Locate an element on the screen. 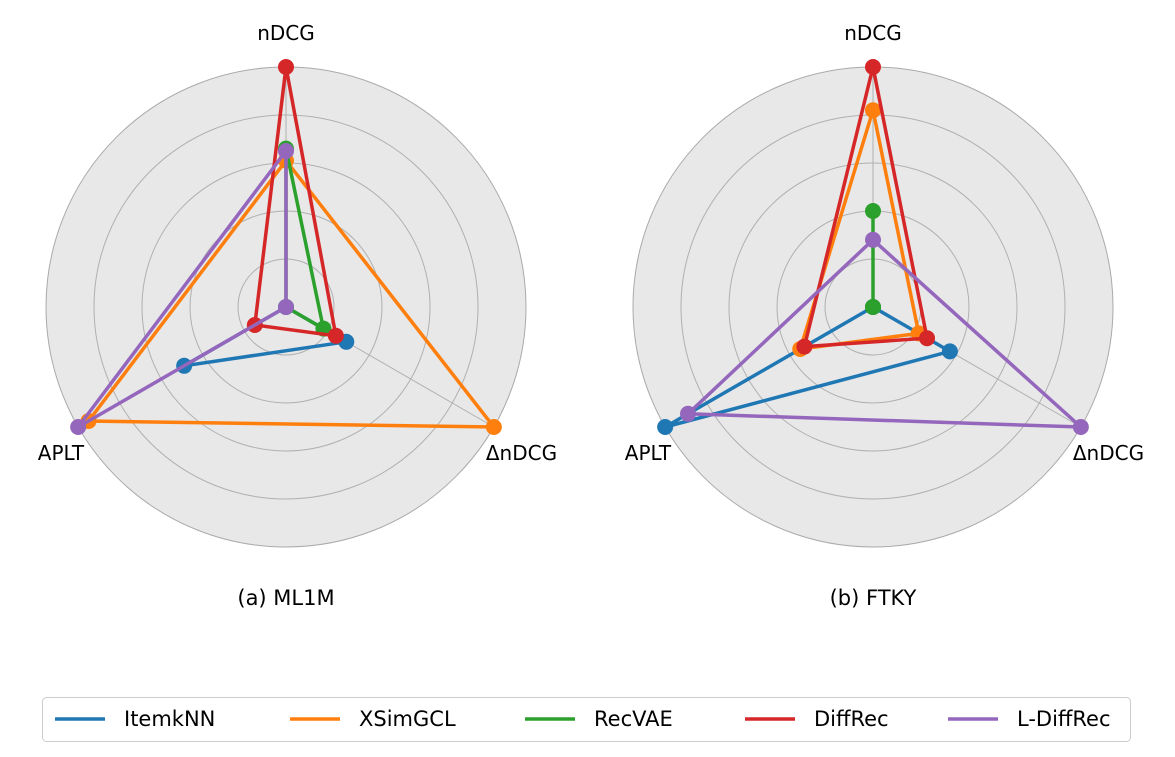 Image resolution: width=1175 pixels, height=757 pixels. legend-label: XSimGCL is located at coordinates (407, 719).